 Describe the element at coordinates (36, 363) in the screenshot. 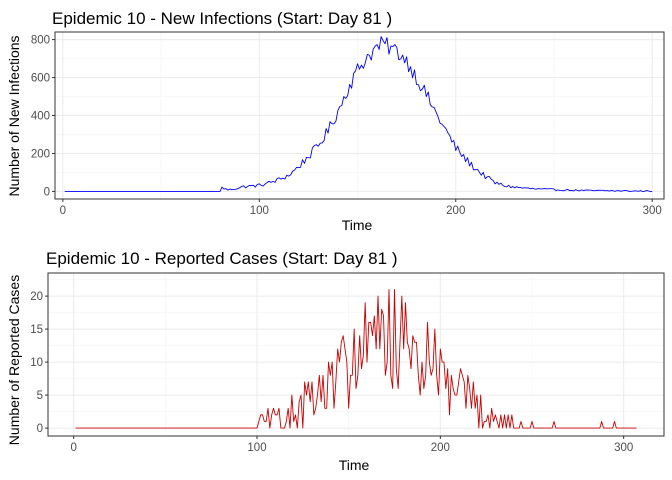

I see `y-tick-label: 10` at that location.